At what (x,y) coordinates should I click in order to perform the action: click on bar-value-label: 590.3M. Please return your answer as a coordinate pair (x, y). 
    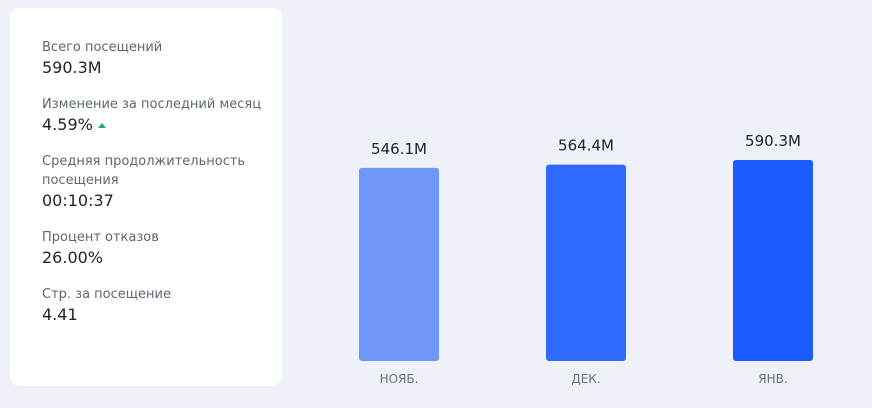
    Looking at the image, I should click on (773, 141).